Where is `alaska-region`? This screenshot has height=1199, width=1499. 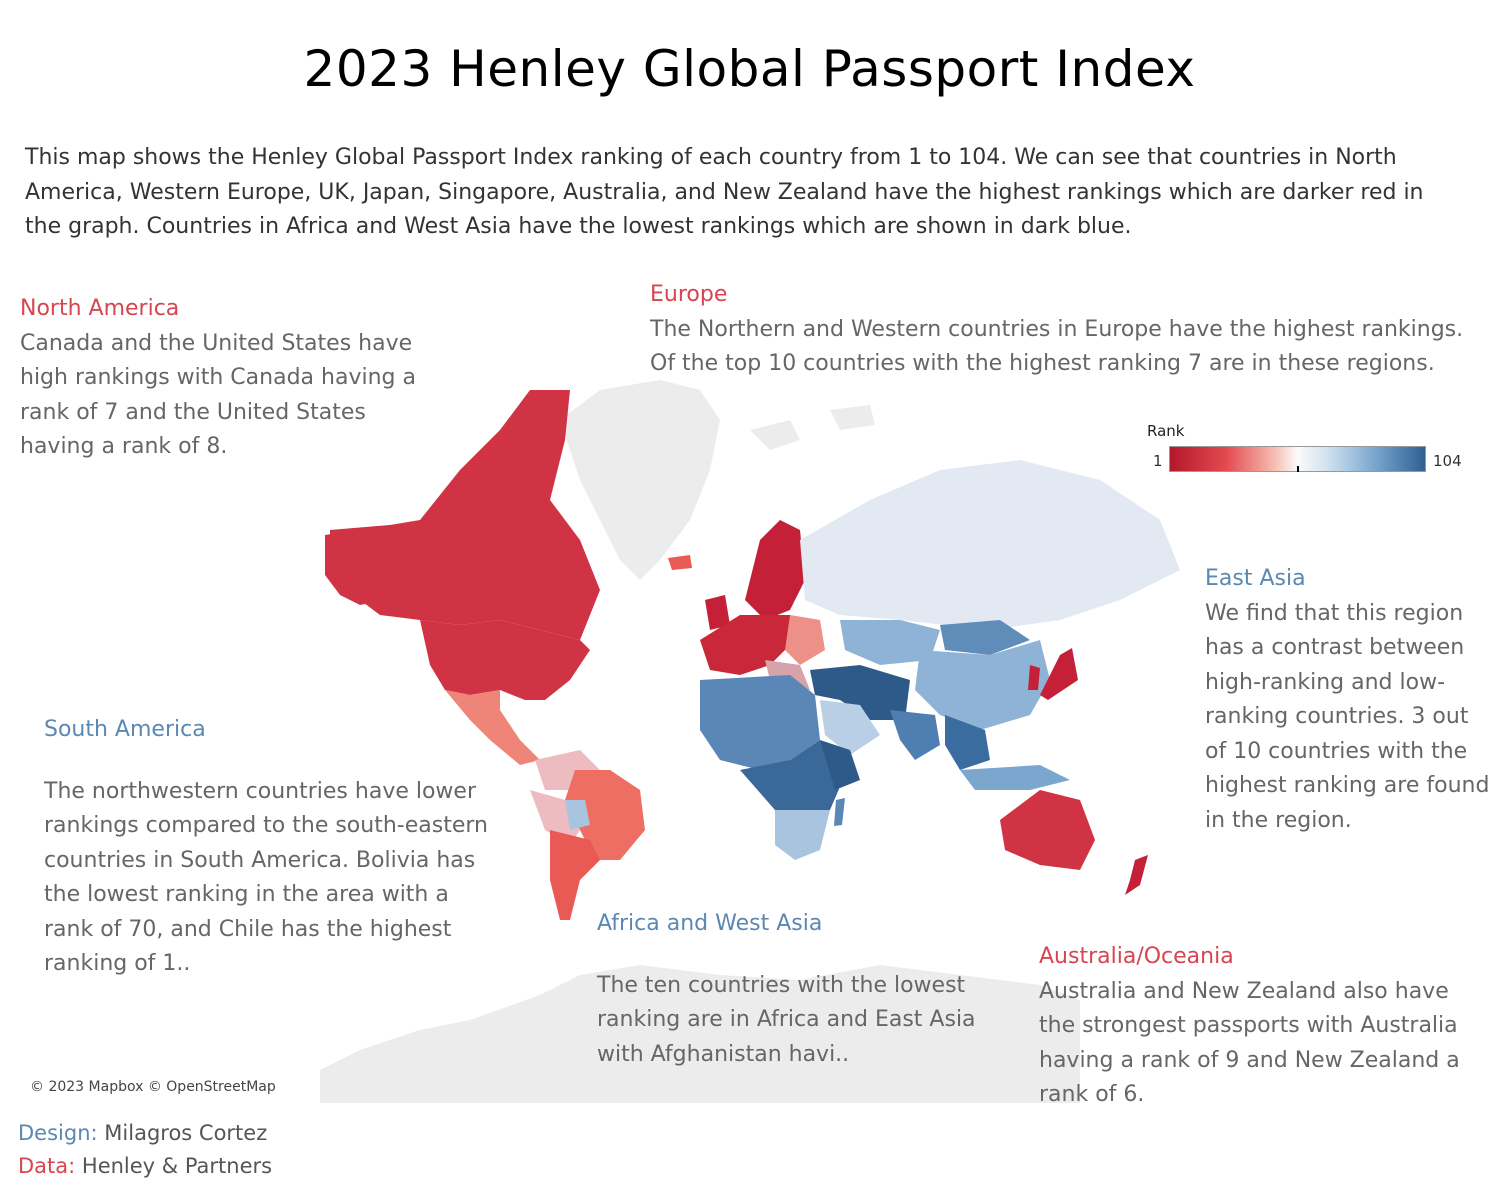 alaska-region is located at coordinates (357, 565).